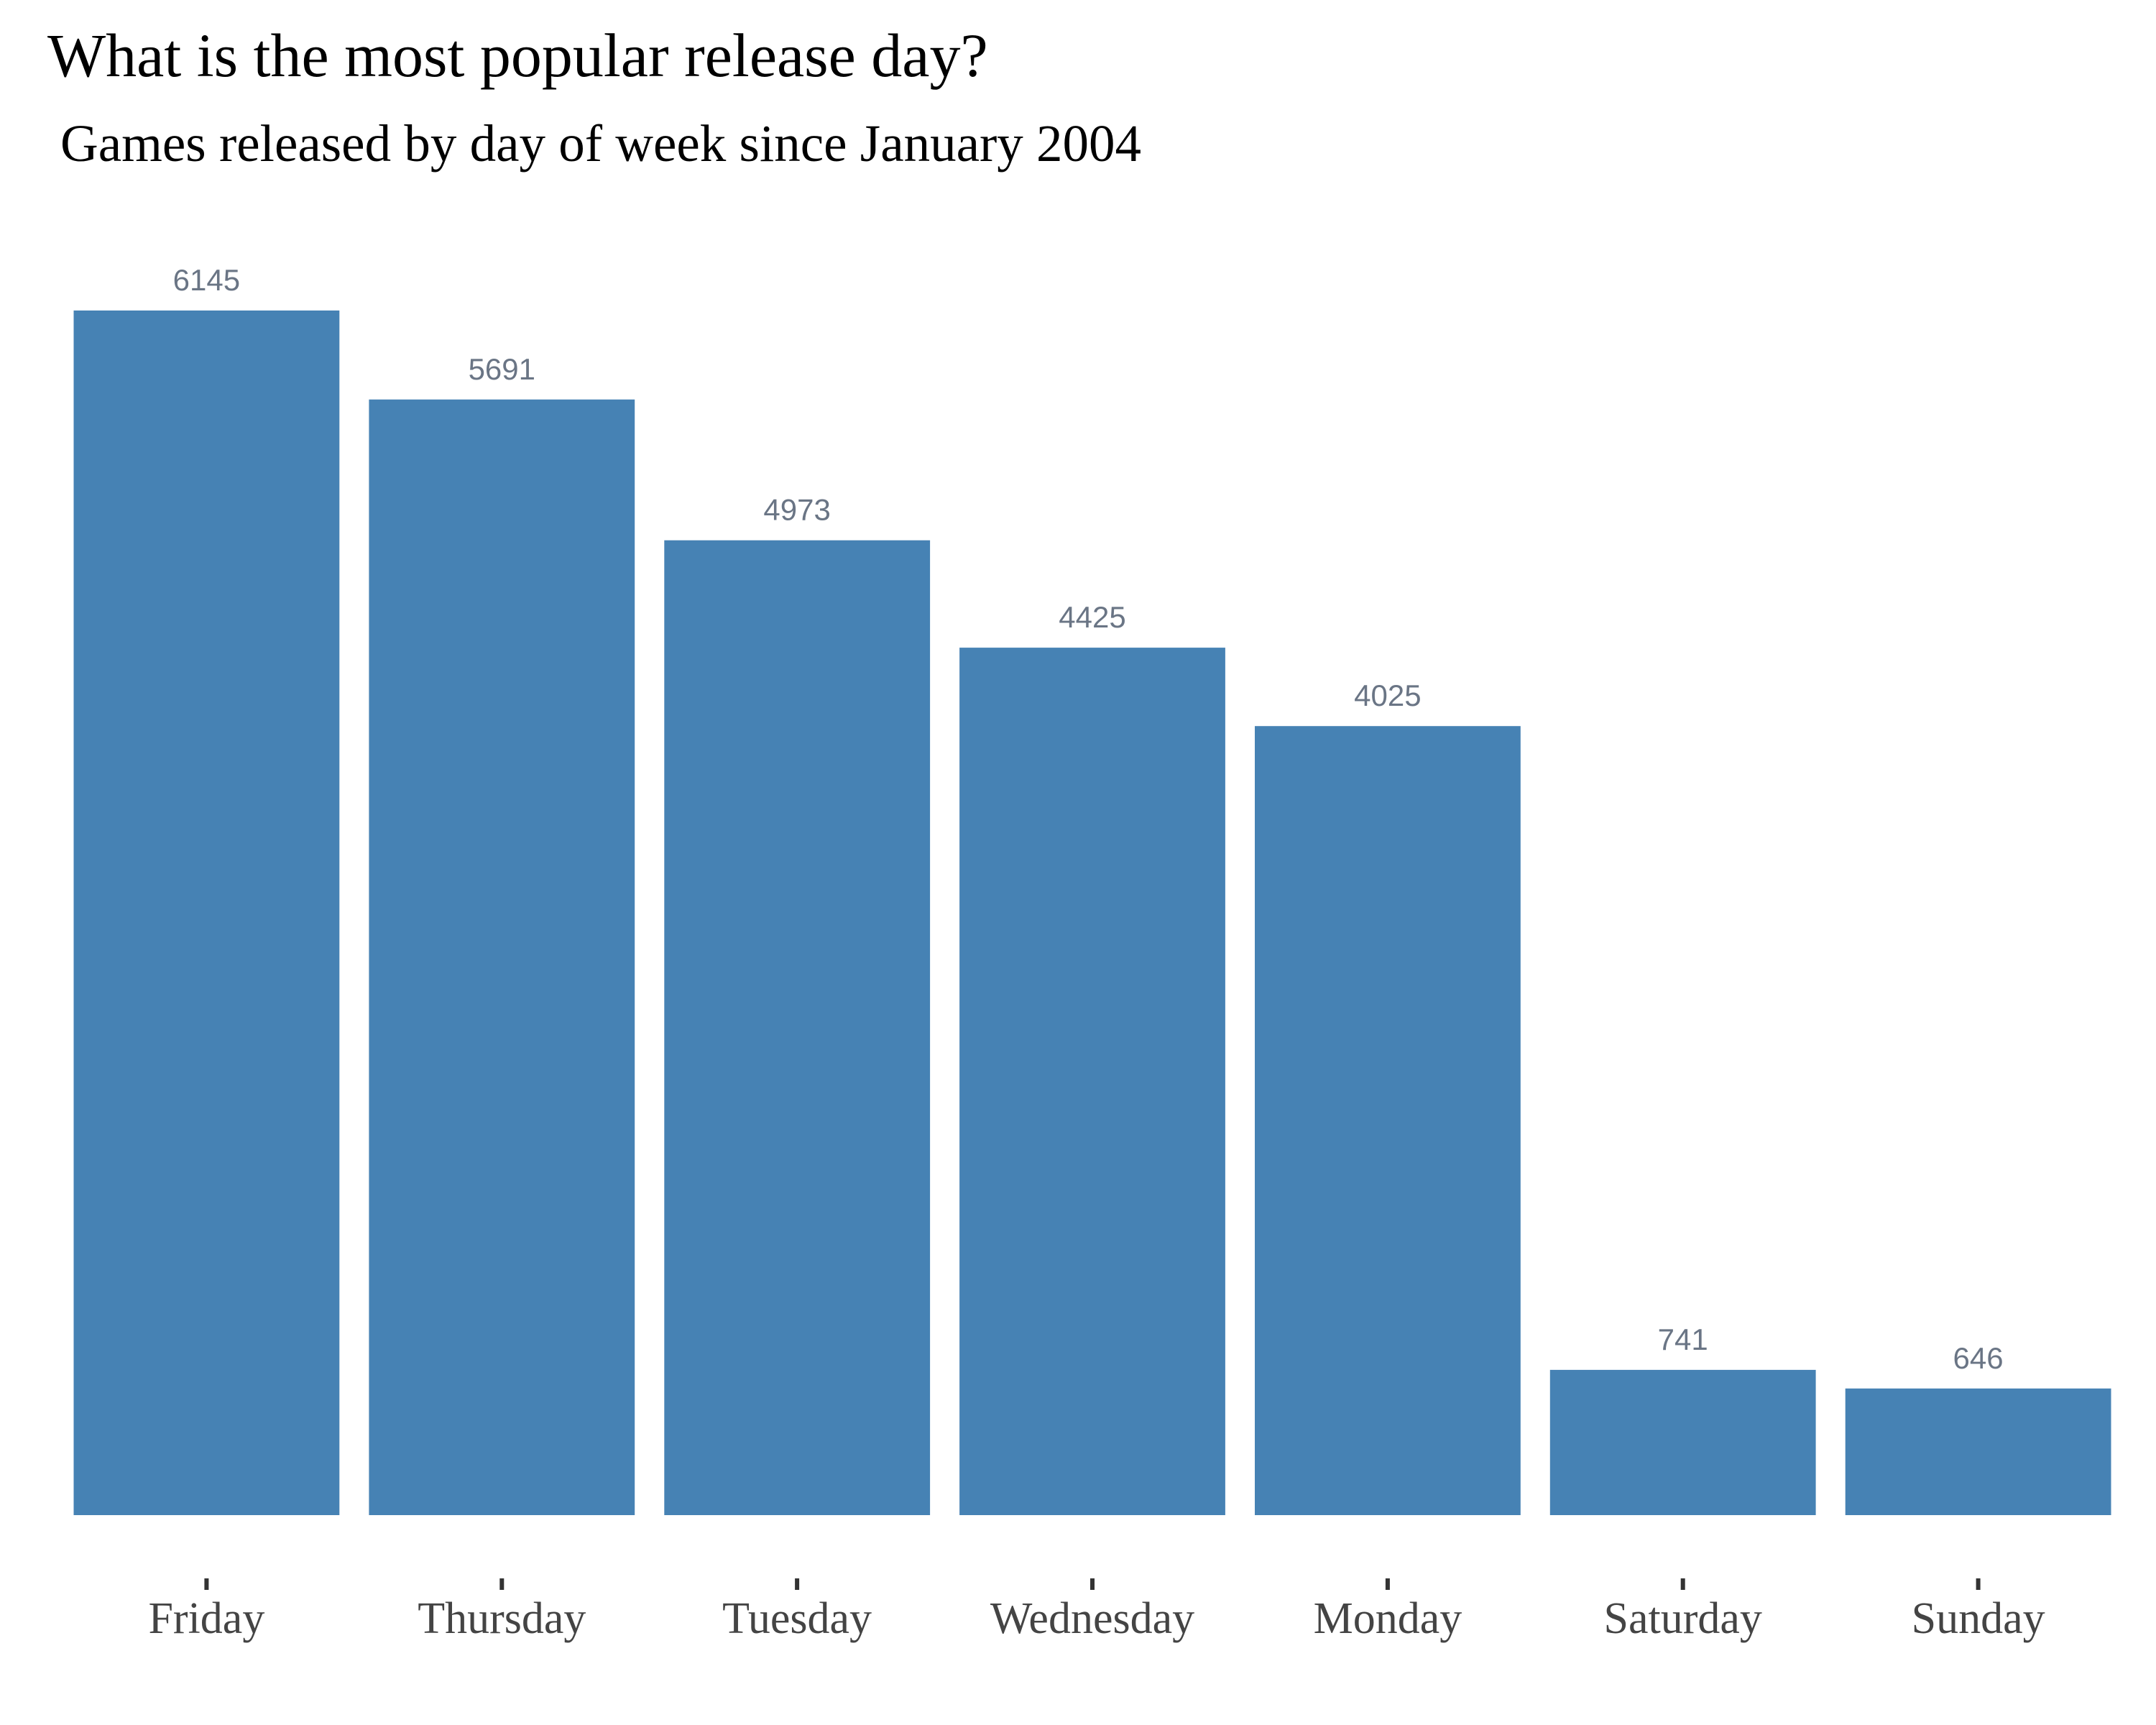 This screenshot has width=2156, height=1725. What do you see at coordinates (1978, 1358) in the screenshot?
I see `value-label-sunday: 646` at bounding box center [1978, 1358].